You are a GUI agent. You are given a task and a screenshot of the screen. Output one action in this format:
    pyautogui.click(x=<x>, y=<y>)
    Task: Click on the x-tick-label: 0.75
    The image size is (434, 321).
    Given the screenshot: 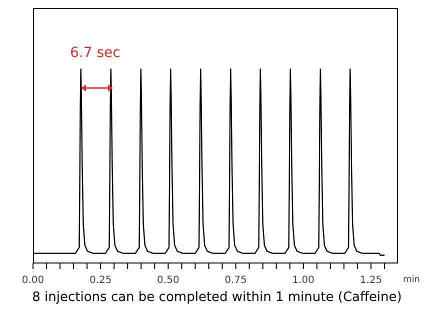 What is the action you would take?
    pyautogui.click(x=235, y=280)
    